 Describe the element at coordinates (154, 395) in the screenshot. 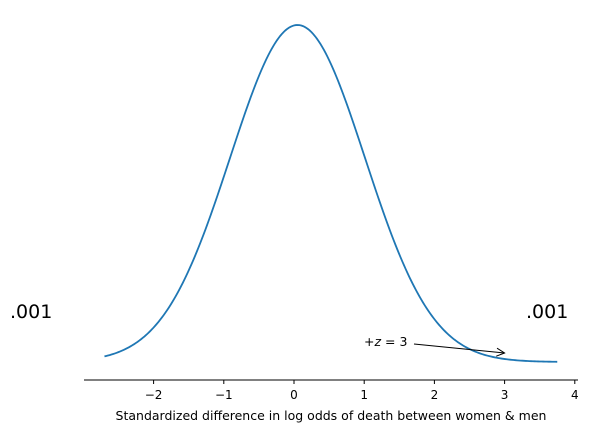

I see `x-tick-label: −2` at that location.